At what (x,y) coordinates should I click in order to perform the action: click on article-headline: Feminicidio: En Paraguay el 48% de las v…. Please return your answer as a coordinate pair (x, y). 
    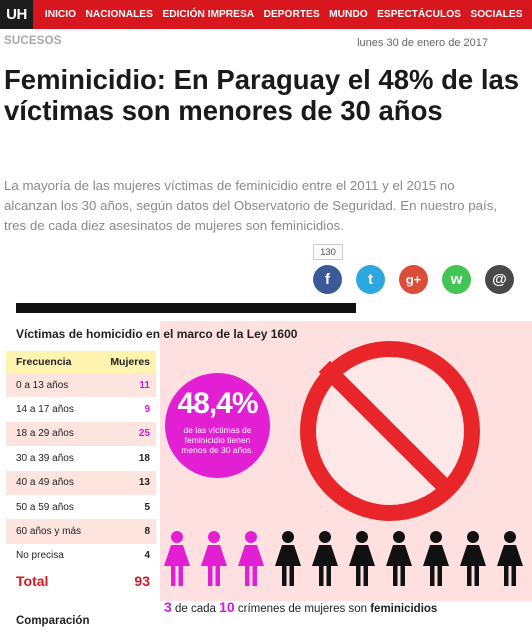
    Looking at the image, I should click on (262, 95).